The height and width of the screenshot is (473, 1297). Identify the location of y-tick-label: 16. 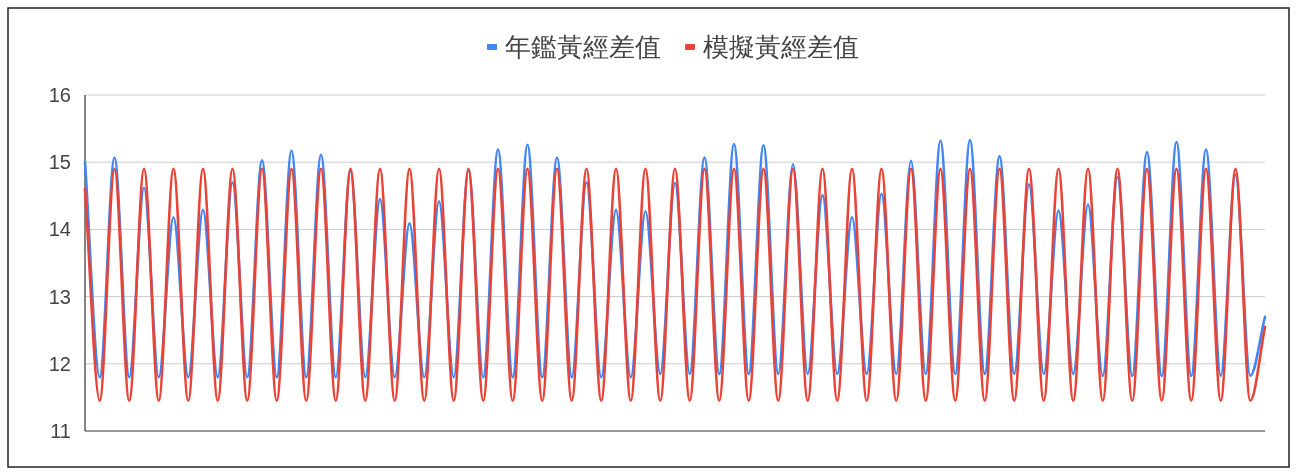
(59, 95).